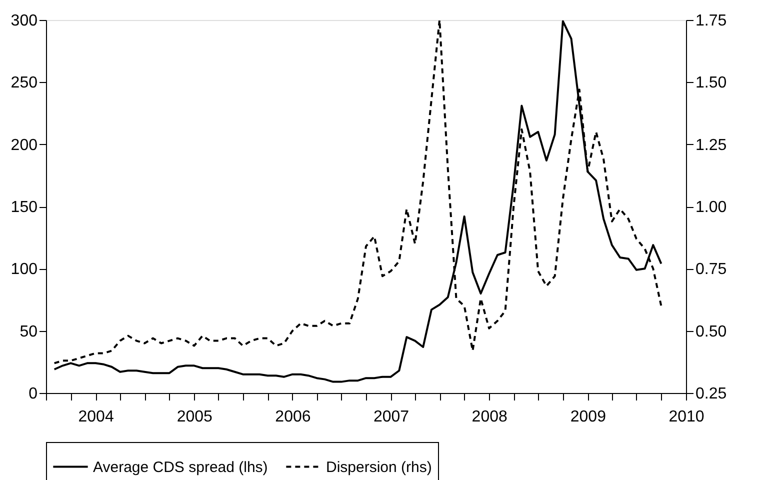 The image size is (758, 480). What do you see at coordinates (24, 21) in the screenshot?
I see `y-tick-label: 300` at bounding box center [24, 21].